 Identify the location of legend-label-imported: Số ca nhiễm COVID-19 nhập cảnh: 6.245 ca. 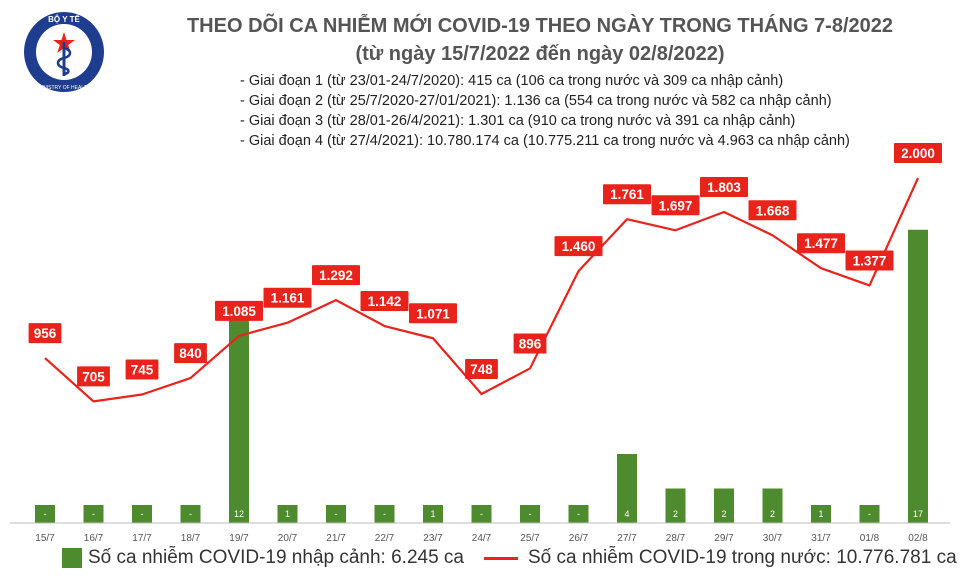
(276, 557).